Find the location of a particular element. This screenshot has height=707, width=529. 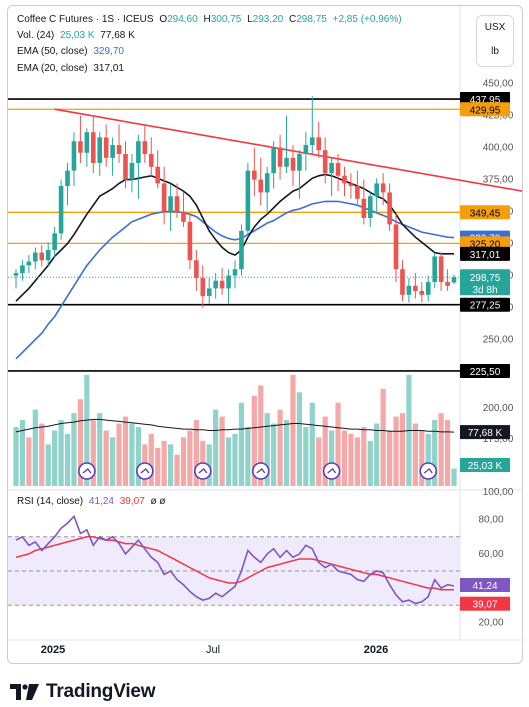

price-label-level: 277,25 is located at coordinates (485, 306).